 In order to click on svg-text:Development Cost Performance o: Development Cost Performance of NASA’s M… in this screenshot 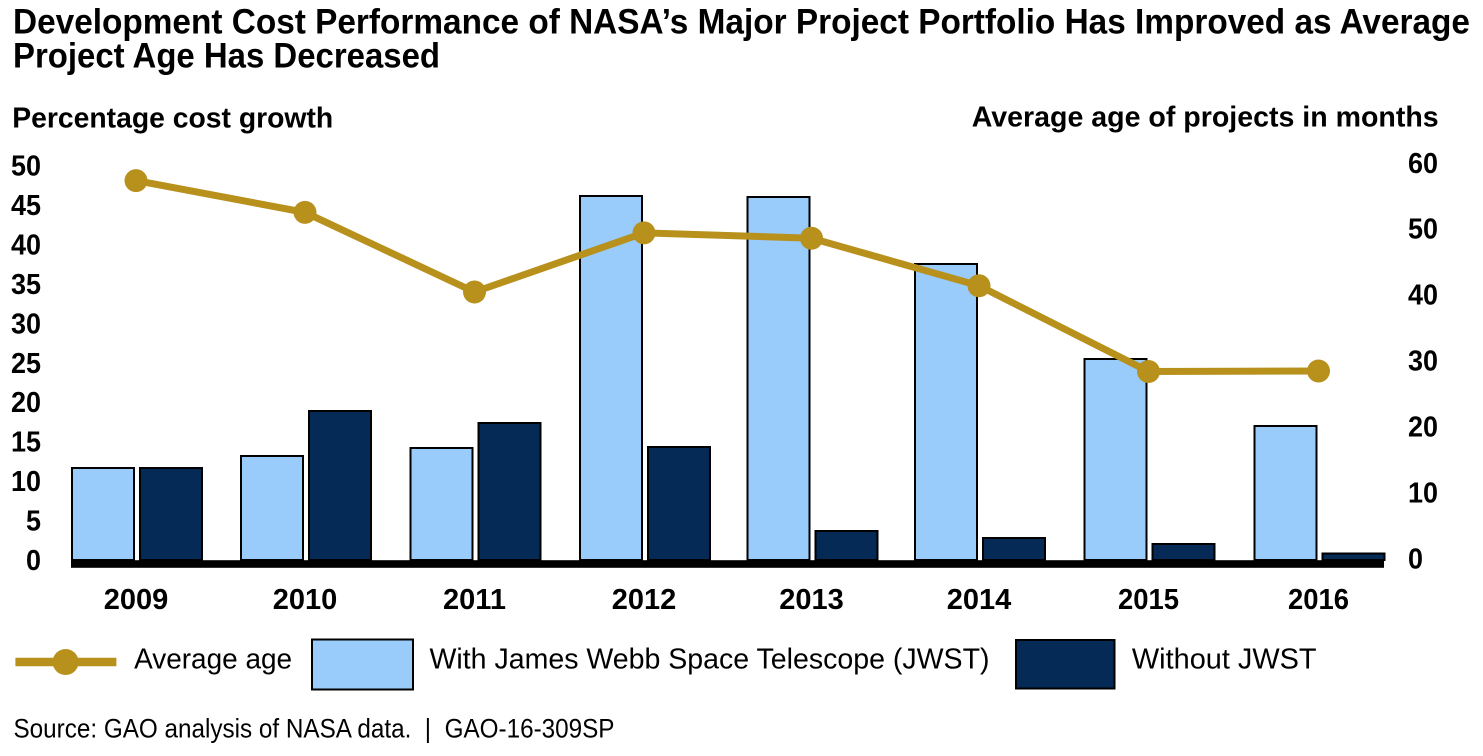, I will do `click(741, 21)`.